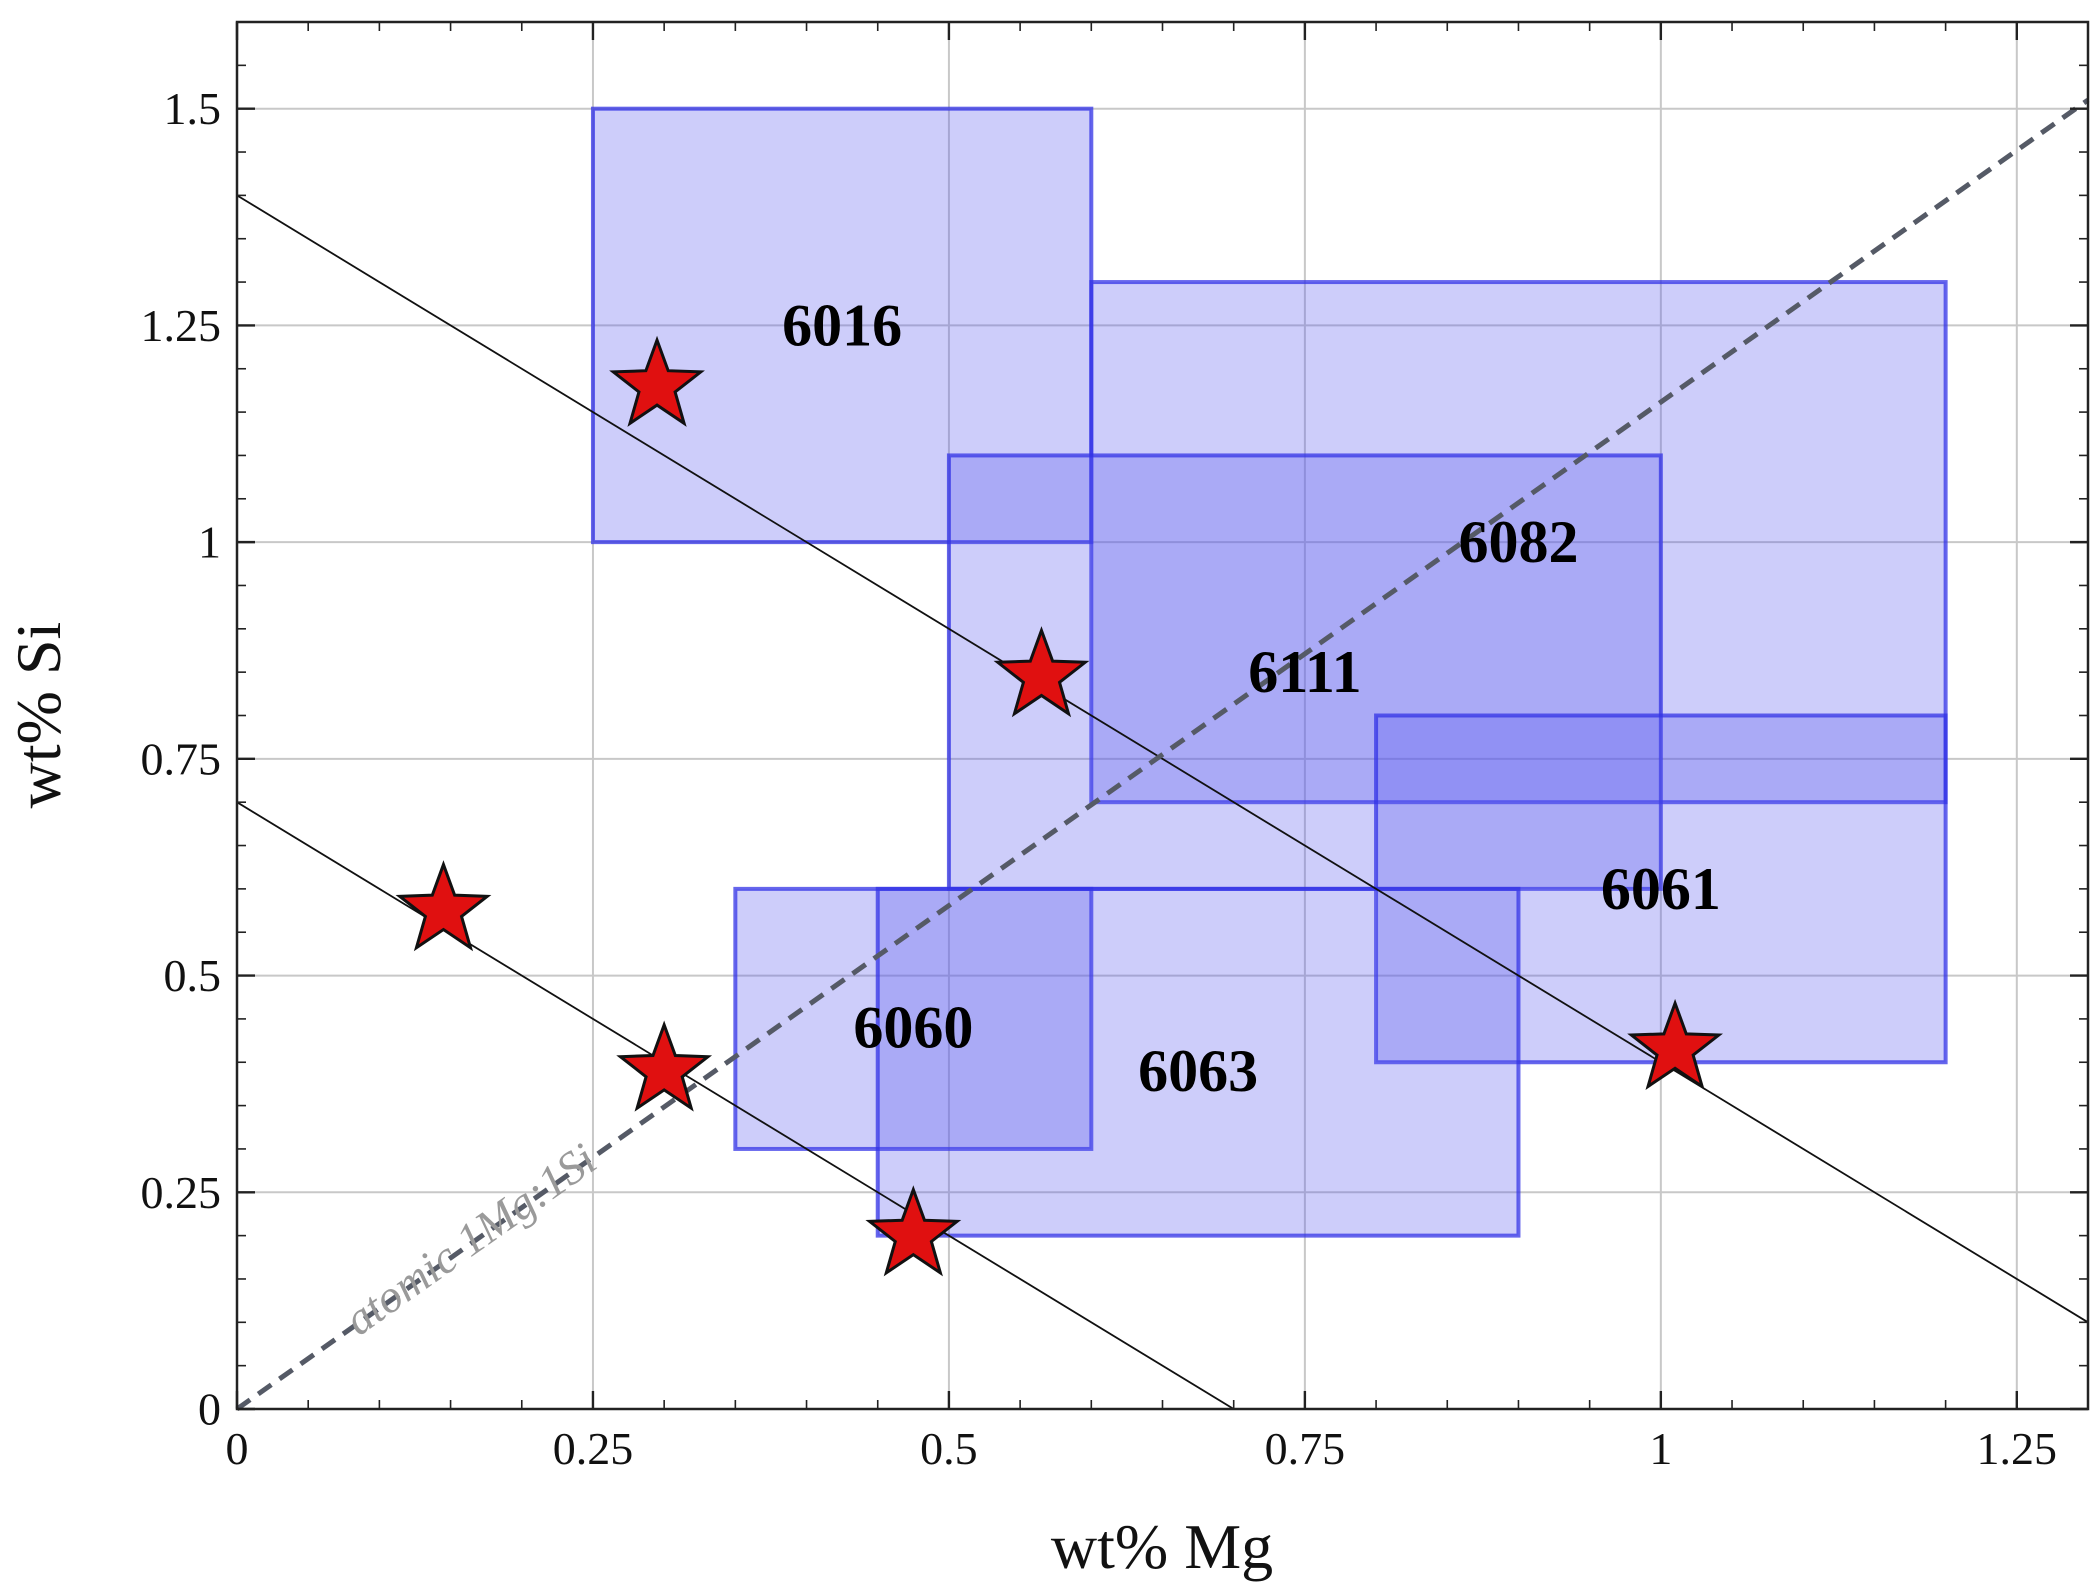  Describe the element at coordinates (1661, 889) in the screenshot. I see `alloy-label-6061: 6061` at that location.